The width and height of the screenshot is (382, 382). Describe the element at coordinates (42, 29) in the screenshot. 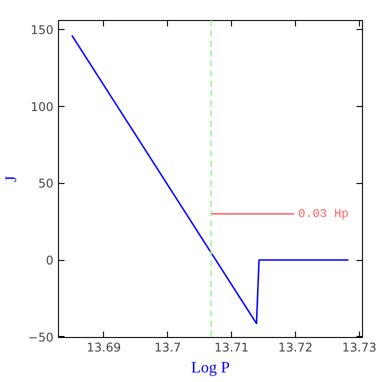

I see `y-tick-label: 150` at that location.